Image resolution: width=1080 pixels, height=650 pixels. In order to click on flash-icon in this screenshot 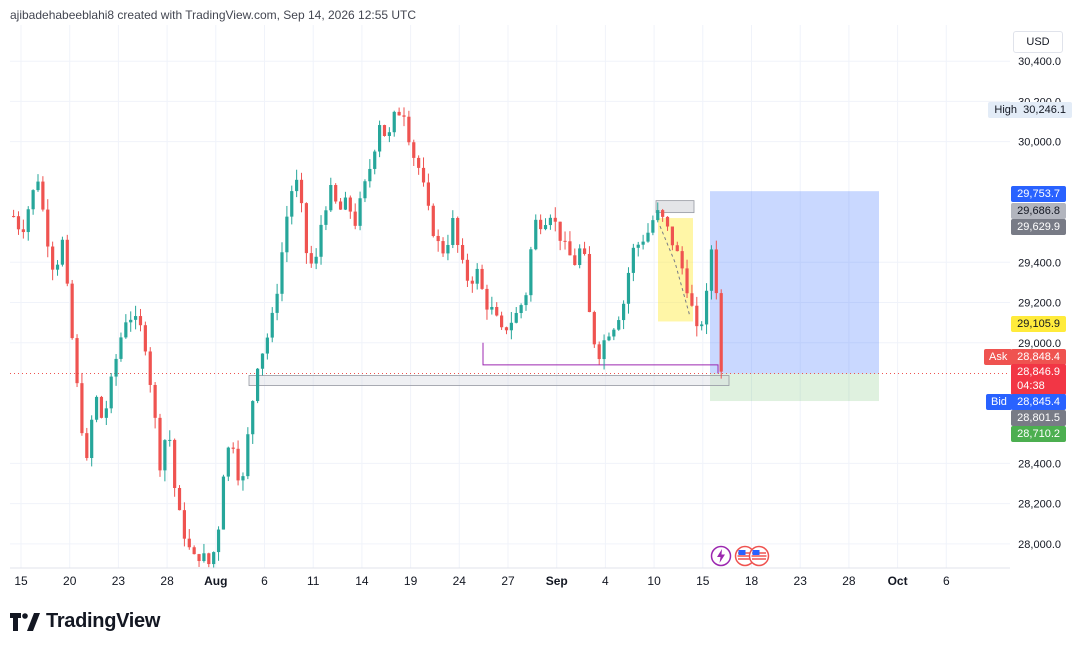, I will do `click(721, 556)`.